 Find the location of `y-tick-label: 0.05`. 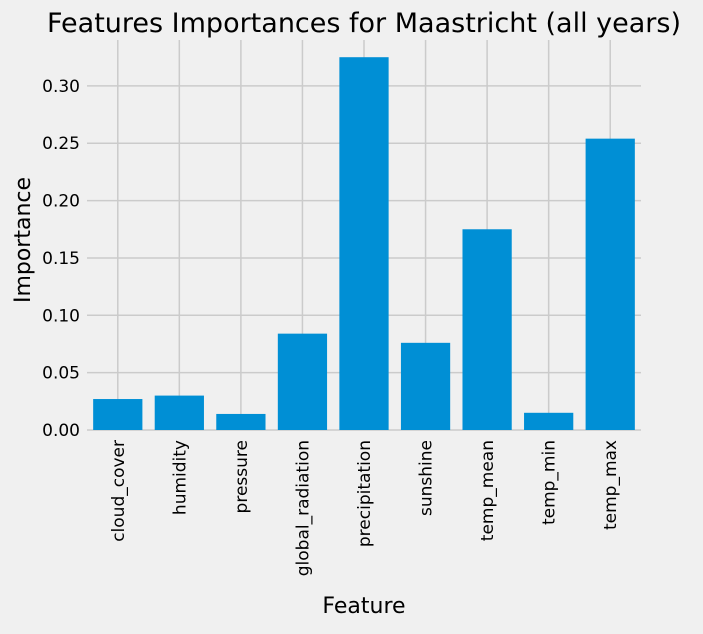

y-tick-label: 0.05 is located at coordinates (61, 374).